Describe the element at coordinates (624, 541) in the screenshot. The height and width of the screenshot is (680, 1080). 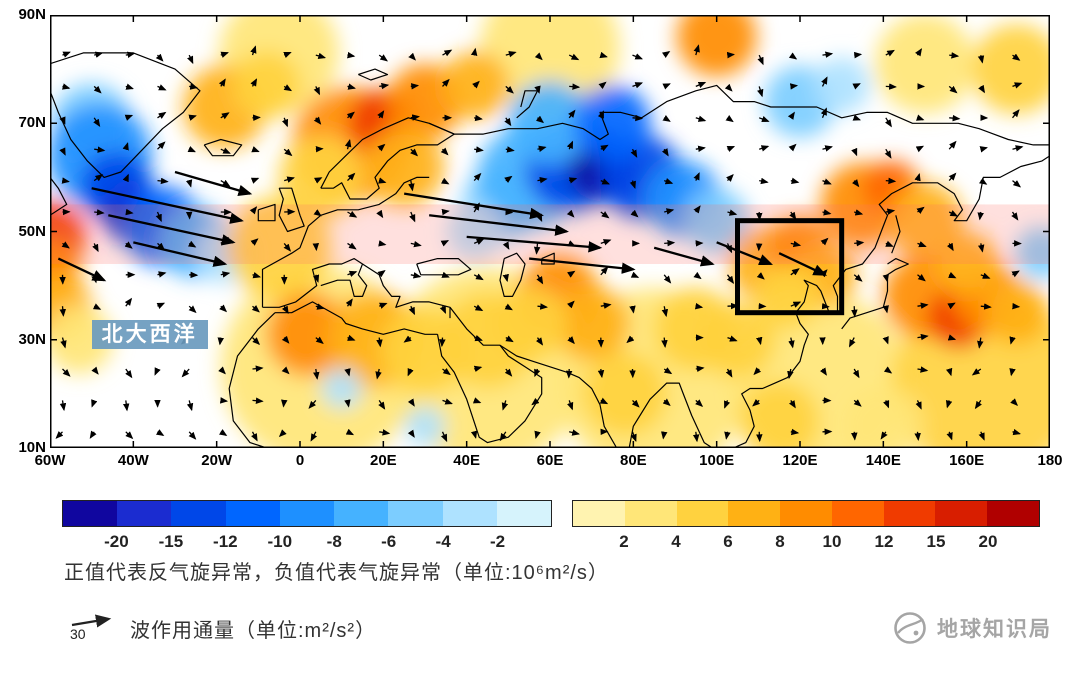
I see `colorbar-label: 2` at that location.